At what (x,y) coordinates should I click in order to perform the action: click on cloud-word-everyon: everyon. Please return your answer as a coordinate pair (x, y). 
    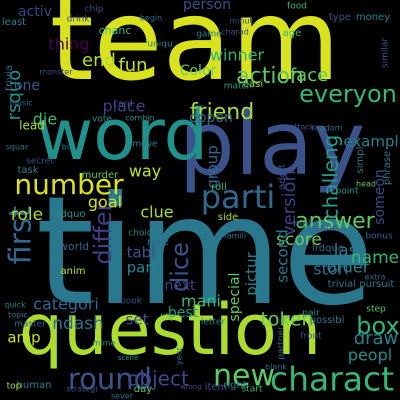
    Looking at the image, I should click on (348, 94).